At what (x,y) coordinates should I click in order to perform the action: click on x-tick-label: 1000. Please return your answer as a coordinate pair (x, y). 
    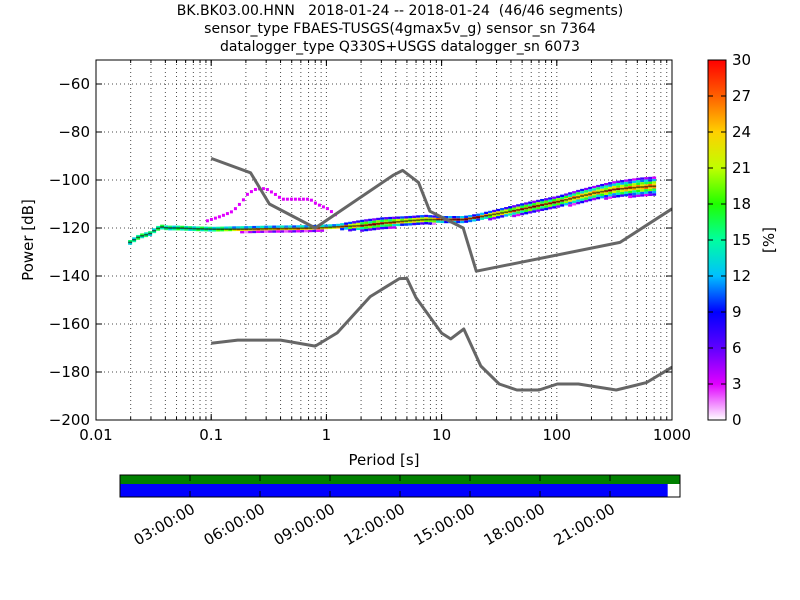
    Looking at the image, I should click on (672, 435).